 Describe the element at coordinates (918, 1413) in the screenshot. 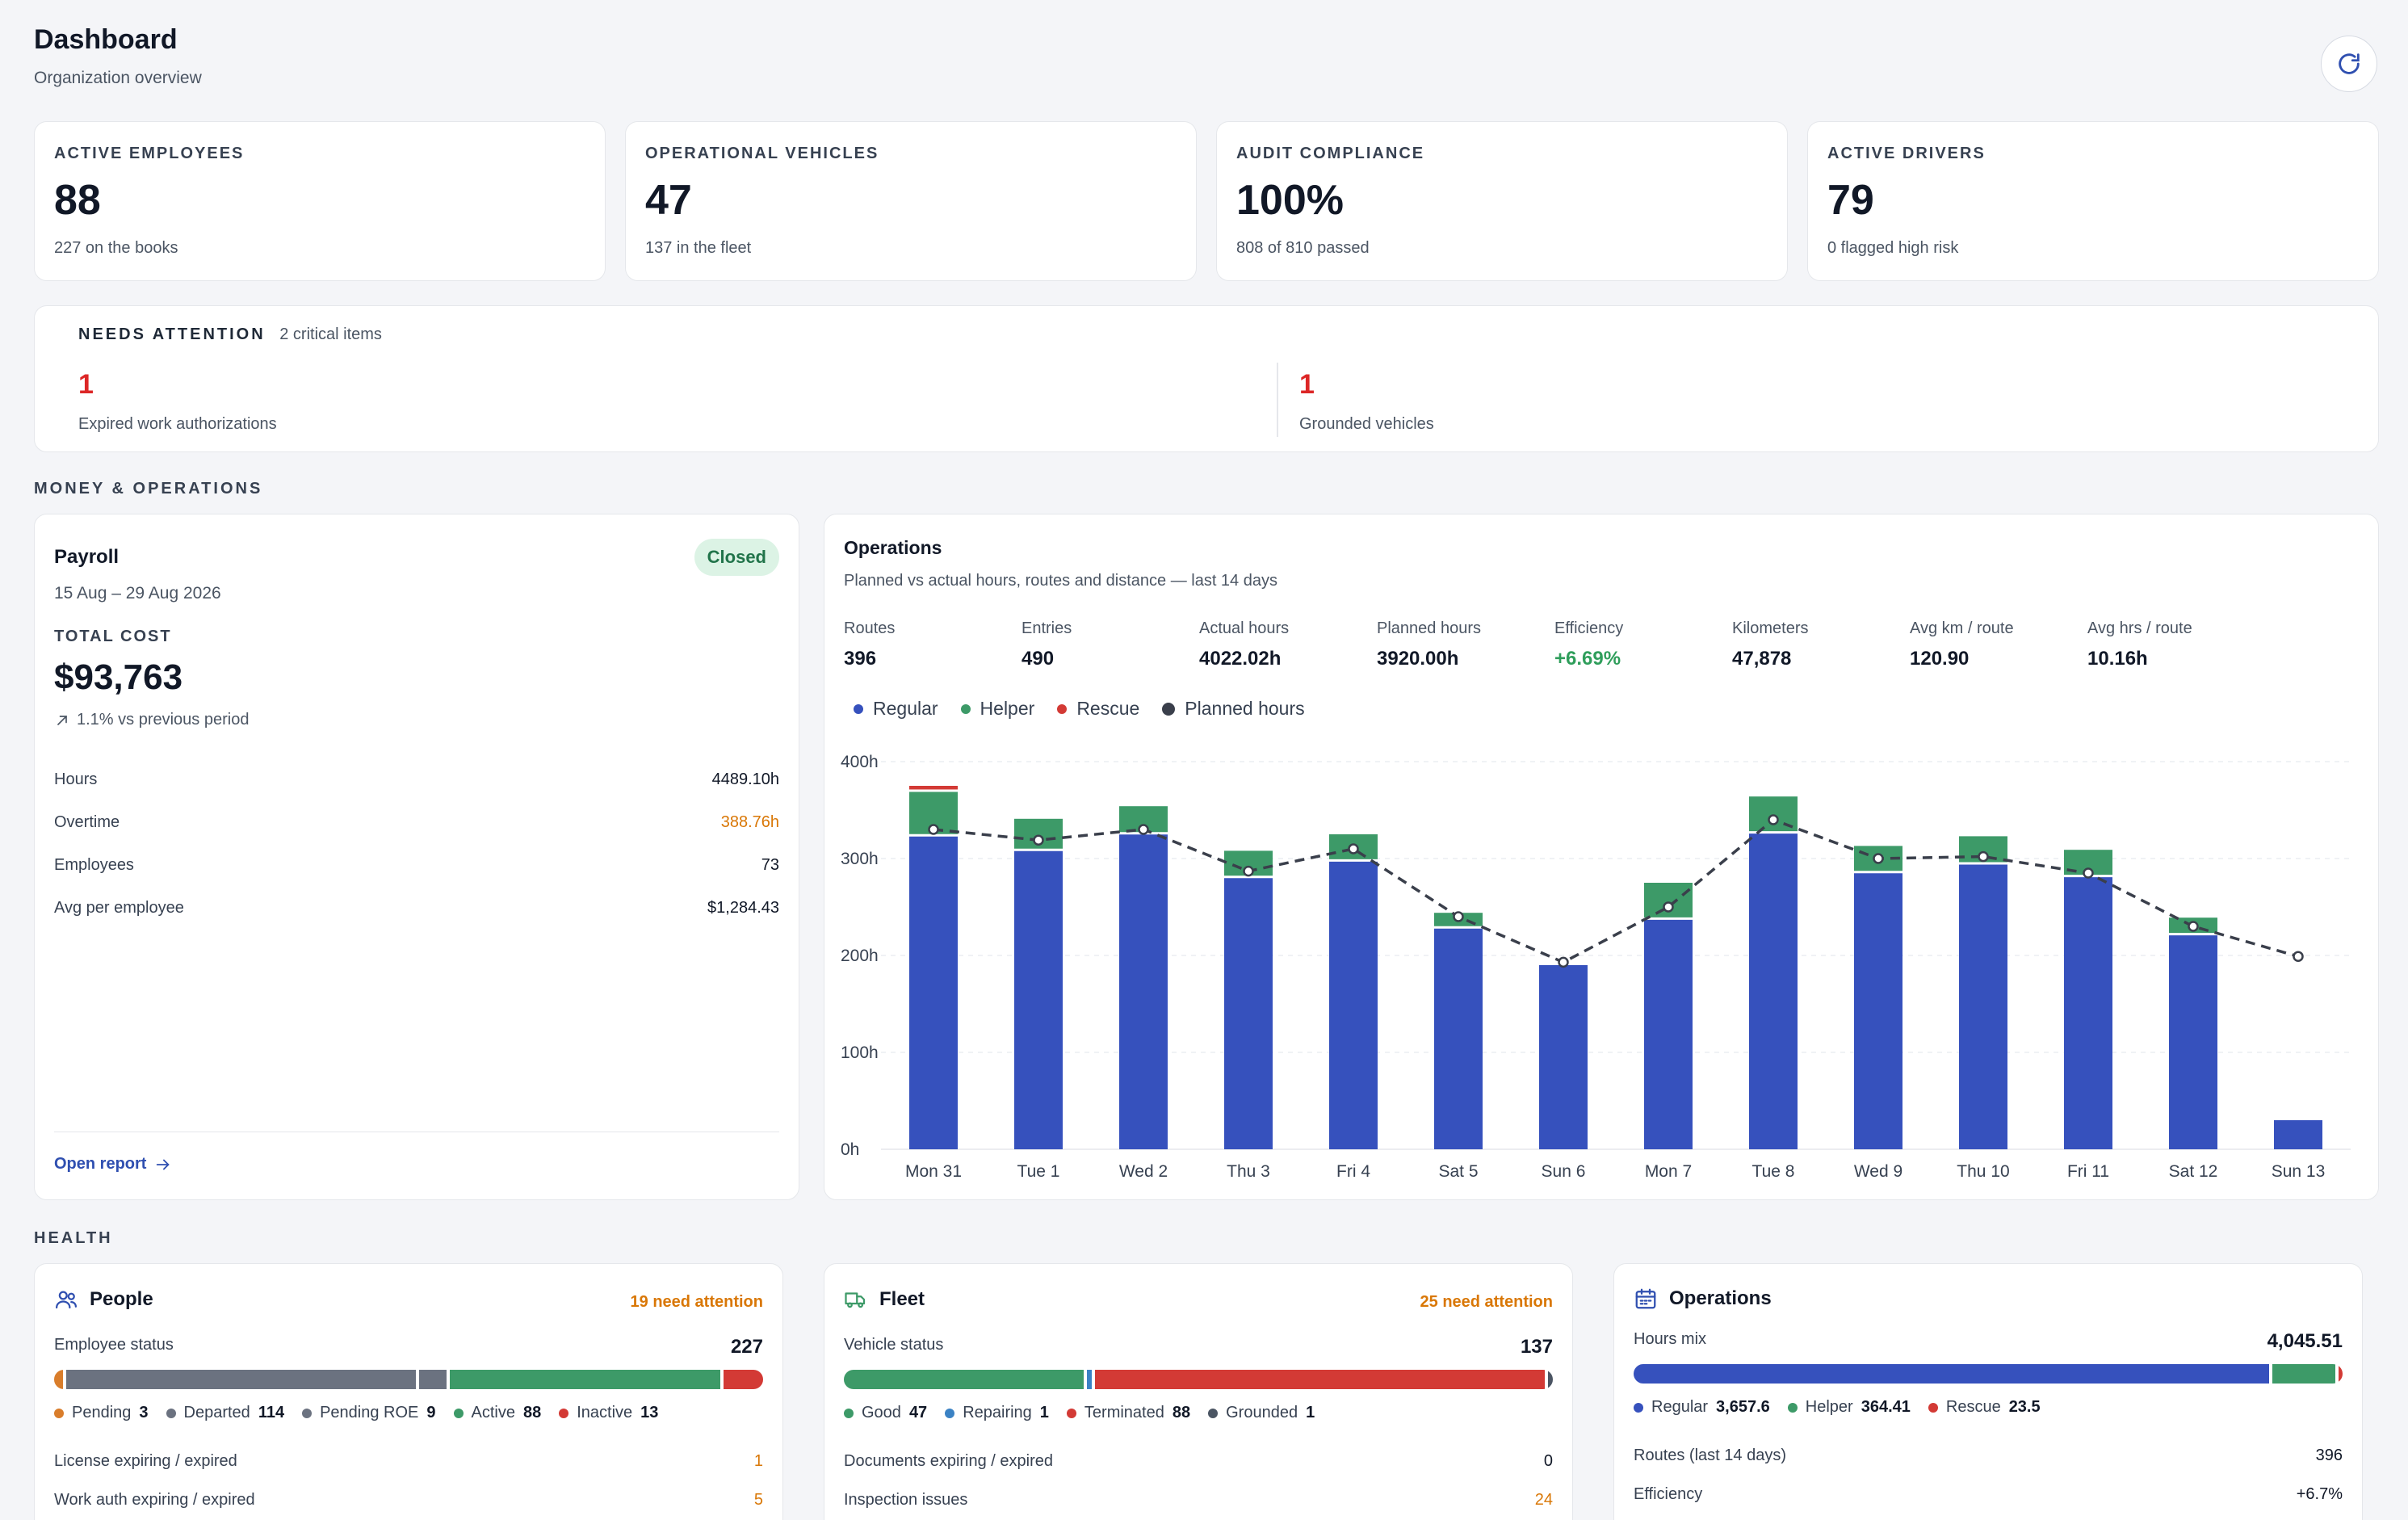

I see `legend-count: 47` at that location.